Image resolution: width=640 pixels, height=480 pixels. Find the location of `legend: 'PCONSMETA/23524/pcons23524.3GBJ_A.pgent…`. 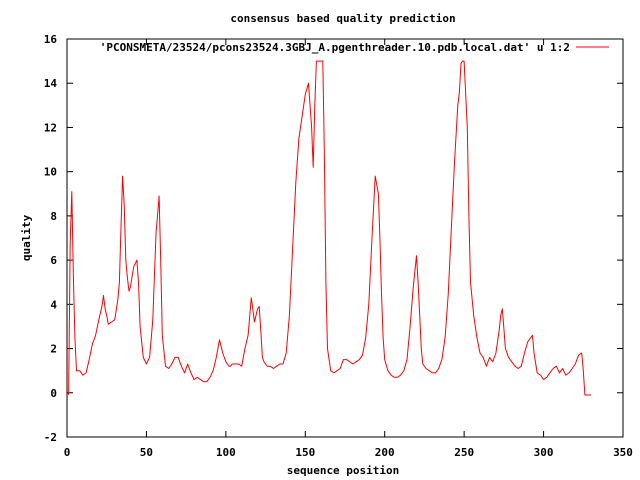

legend: 'PCONSMETA/23524/pcons23524.3GBJ_A.pgent… is located at coordinates (354, 47).